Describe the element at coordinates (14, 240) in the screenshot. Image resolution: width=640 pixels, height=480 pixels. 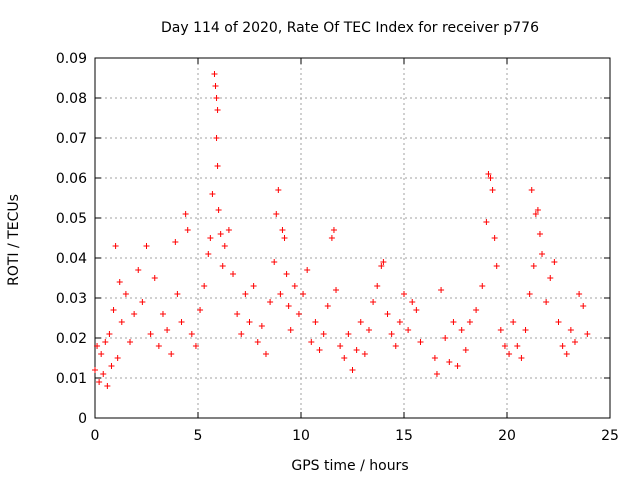
I see `y-axis-label: ROTI / TECUs` at that location.